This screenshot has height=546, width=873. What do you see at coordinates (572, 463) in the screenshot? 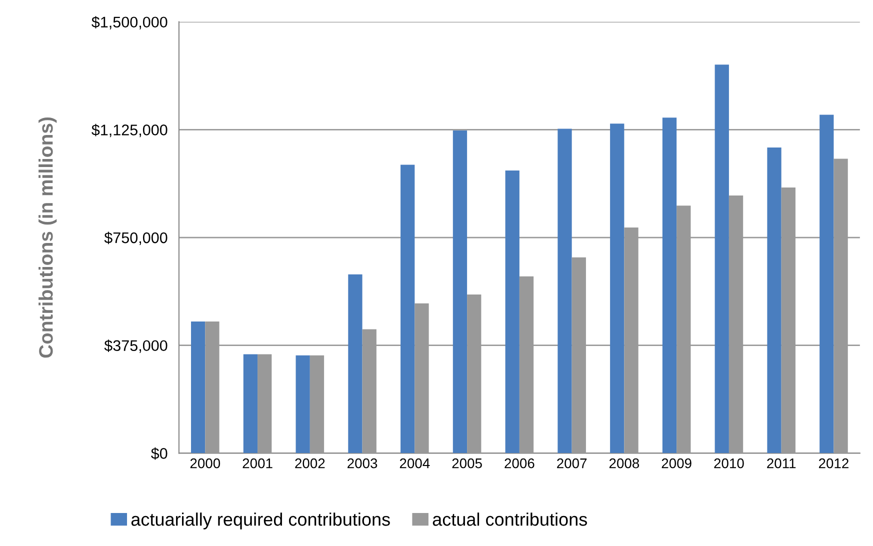
I see `x-tick-label: 2007` at bounding box center [572, 463].